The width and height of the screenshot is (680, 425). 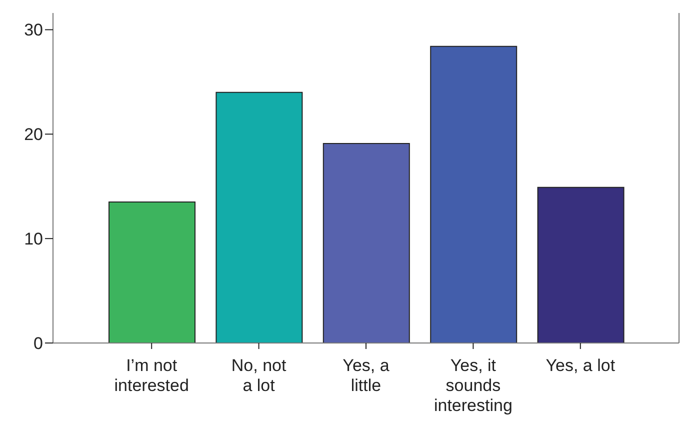 What do you see at coordinates (38, 344) in the screenshot?
I see `y-tick-label: 0` at bounding box center [38, 344].